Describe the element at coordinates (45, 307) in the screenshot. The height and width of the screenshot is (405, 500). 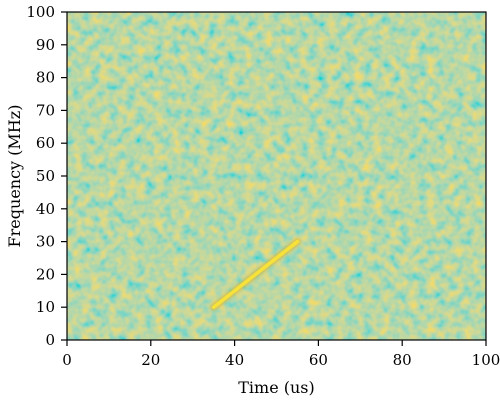
I see `y-tick-label-10: 10` at that location.